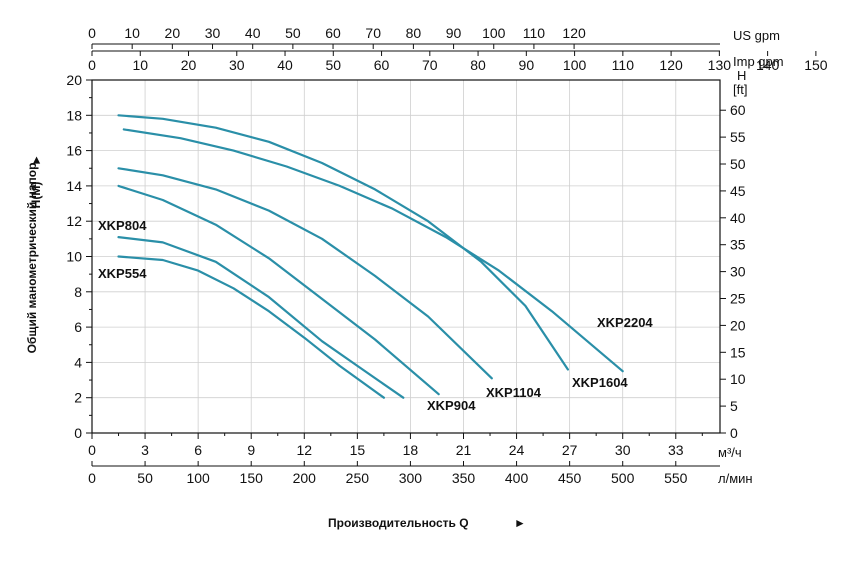 Image resolution: width=843 pixels, height=563 pixels. What do you see at coordinates (285, 65) in the screenshot?
I see `imp-gpm-tick-label: 40` at bounding box center [285, 65].